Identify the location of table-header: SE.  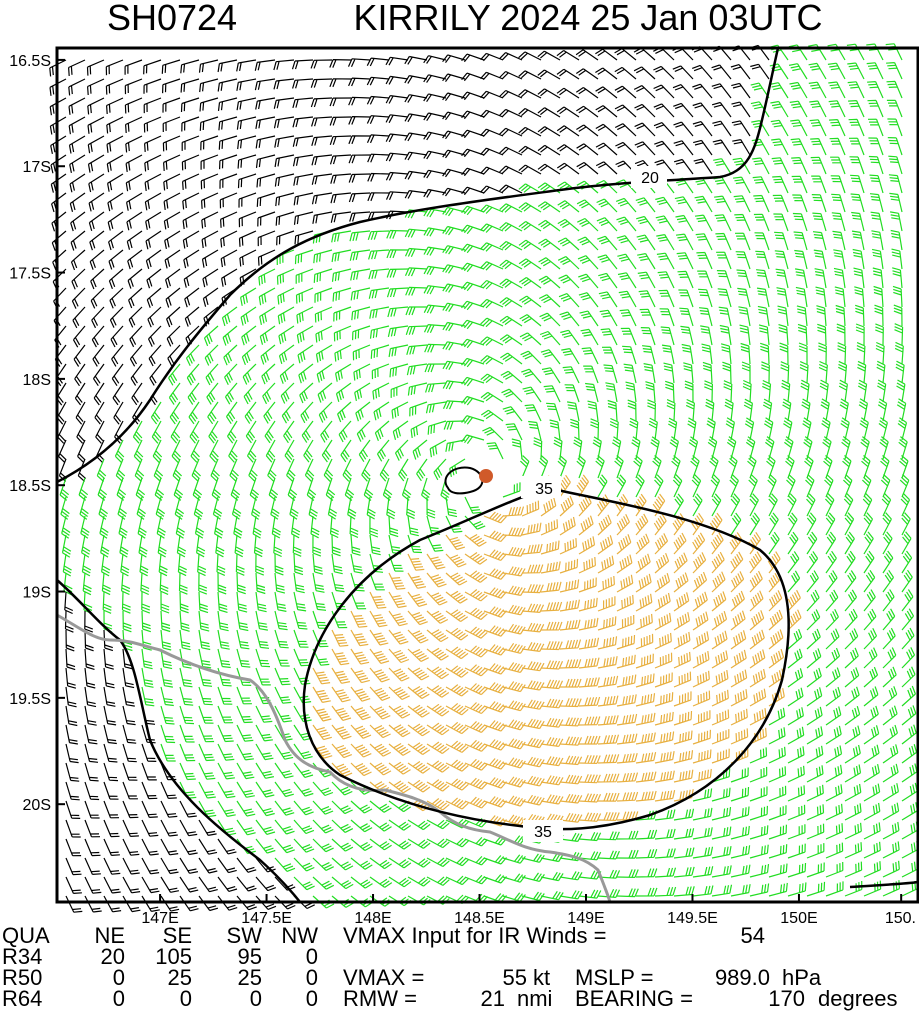
(177, 935).